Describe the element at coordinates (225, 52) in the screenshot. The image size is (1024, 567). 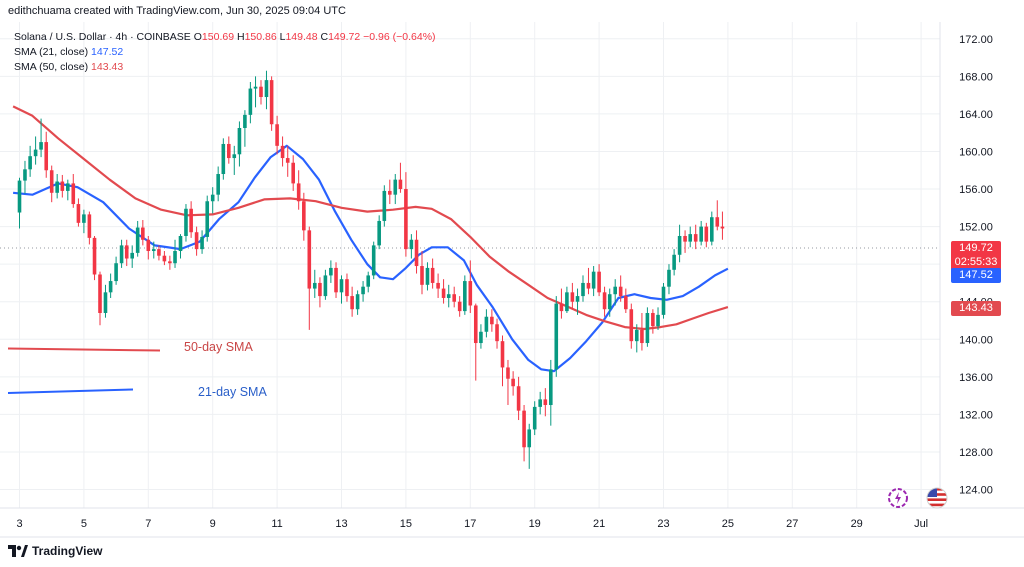
I see `sma21-legend-row: SMA (21, close) 147.52` at that location.